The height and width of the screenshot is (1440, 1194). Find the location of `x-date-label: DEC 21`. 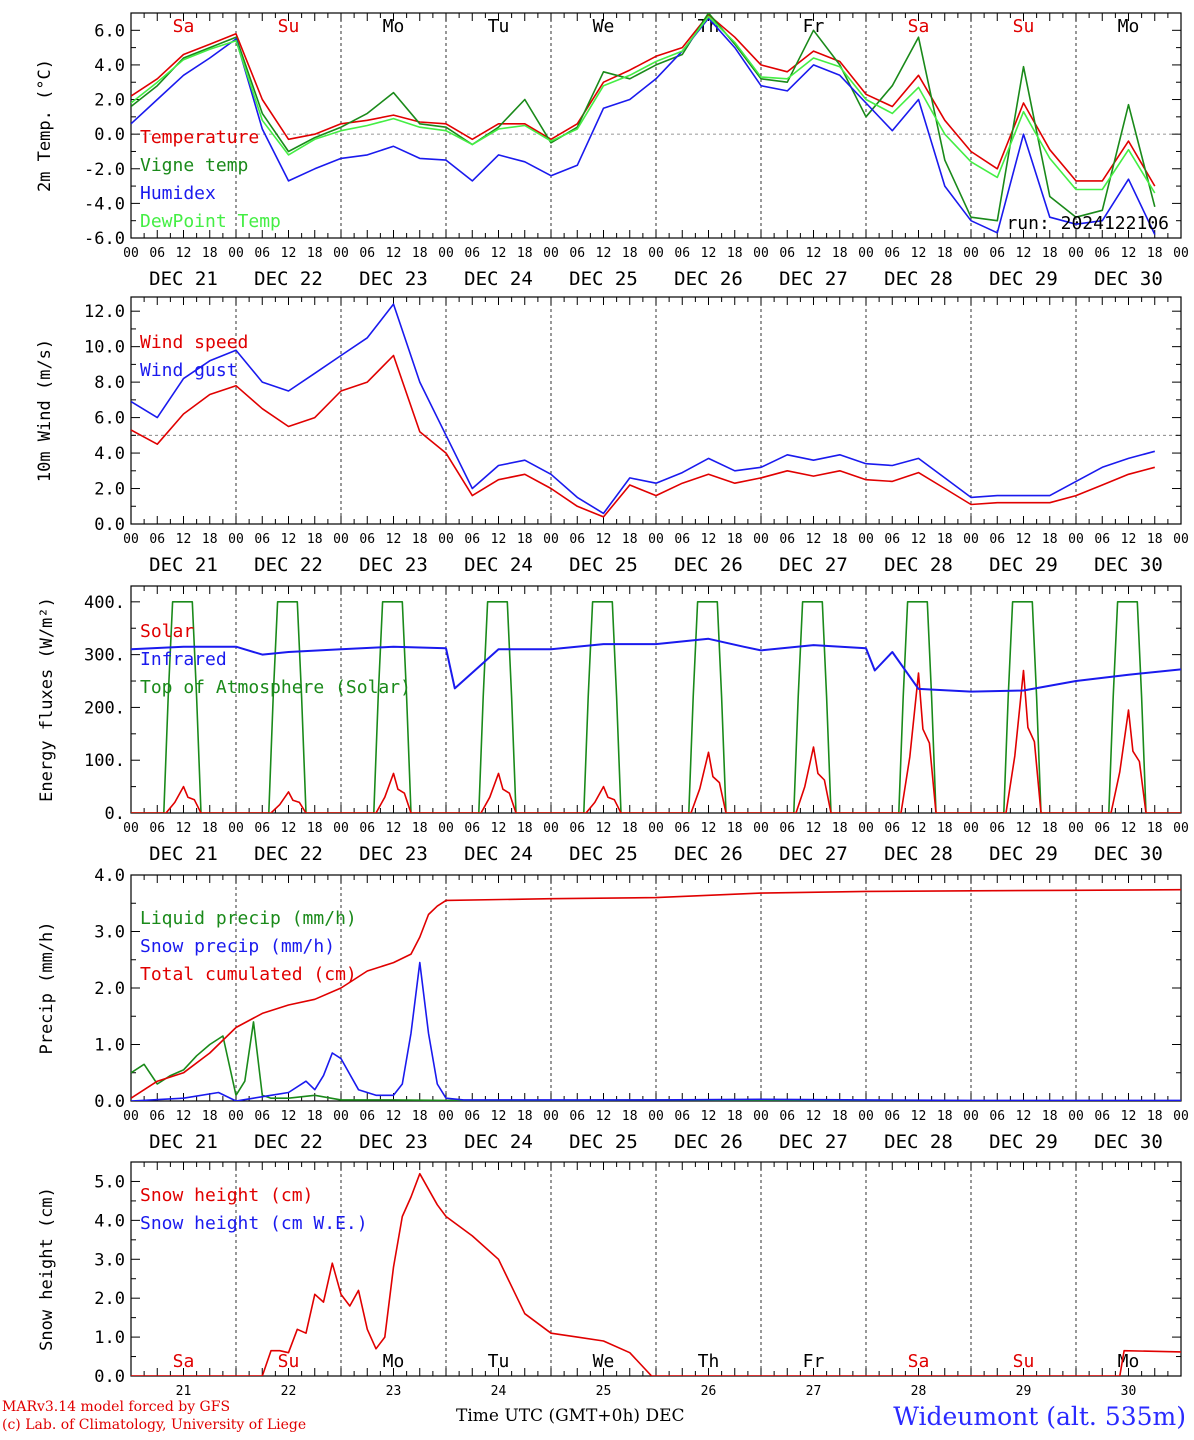

x-date-label: DEC 21 is located at coordinates (183, 854).